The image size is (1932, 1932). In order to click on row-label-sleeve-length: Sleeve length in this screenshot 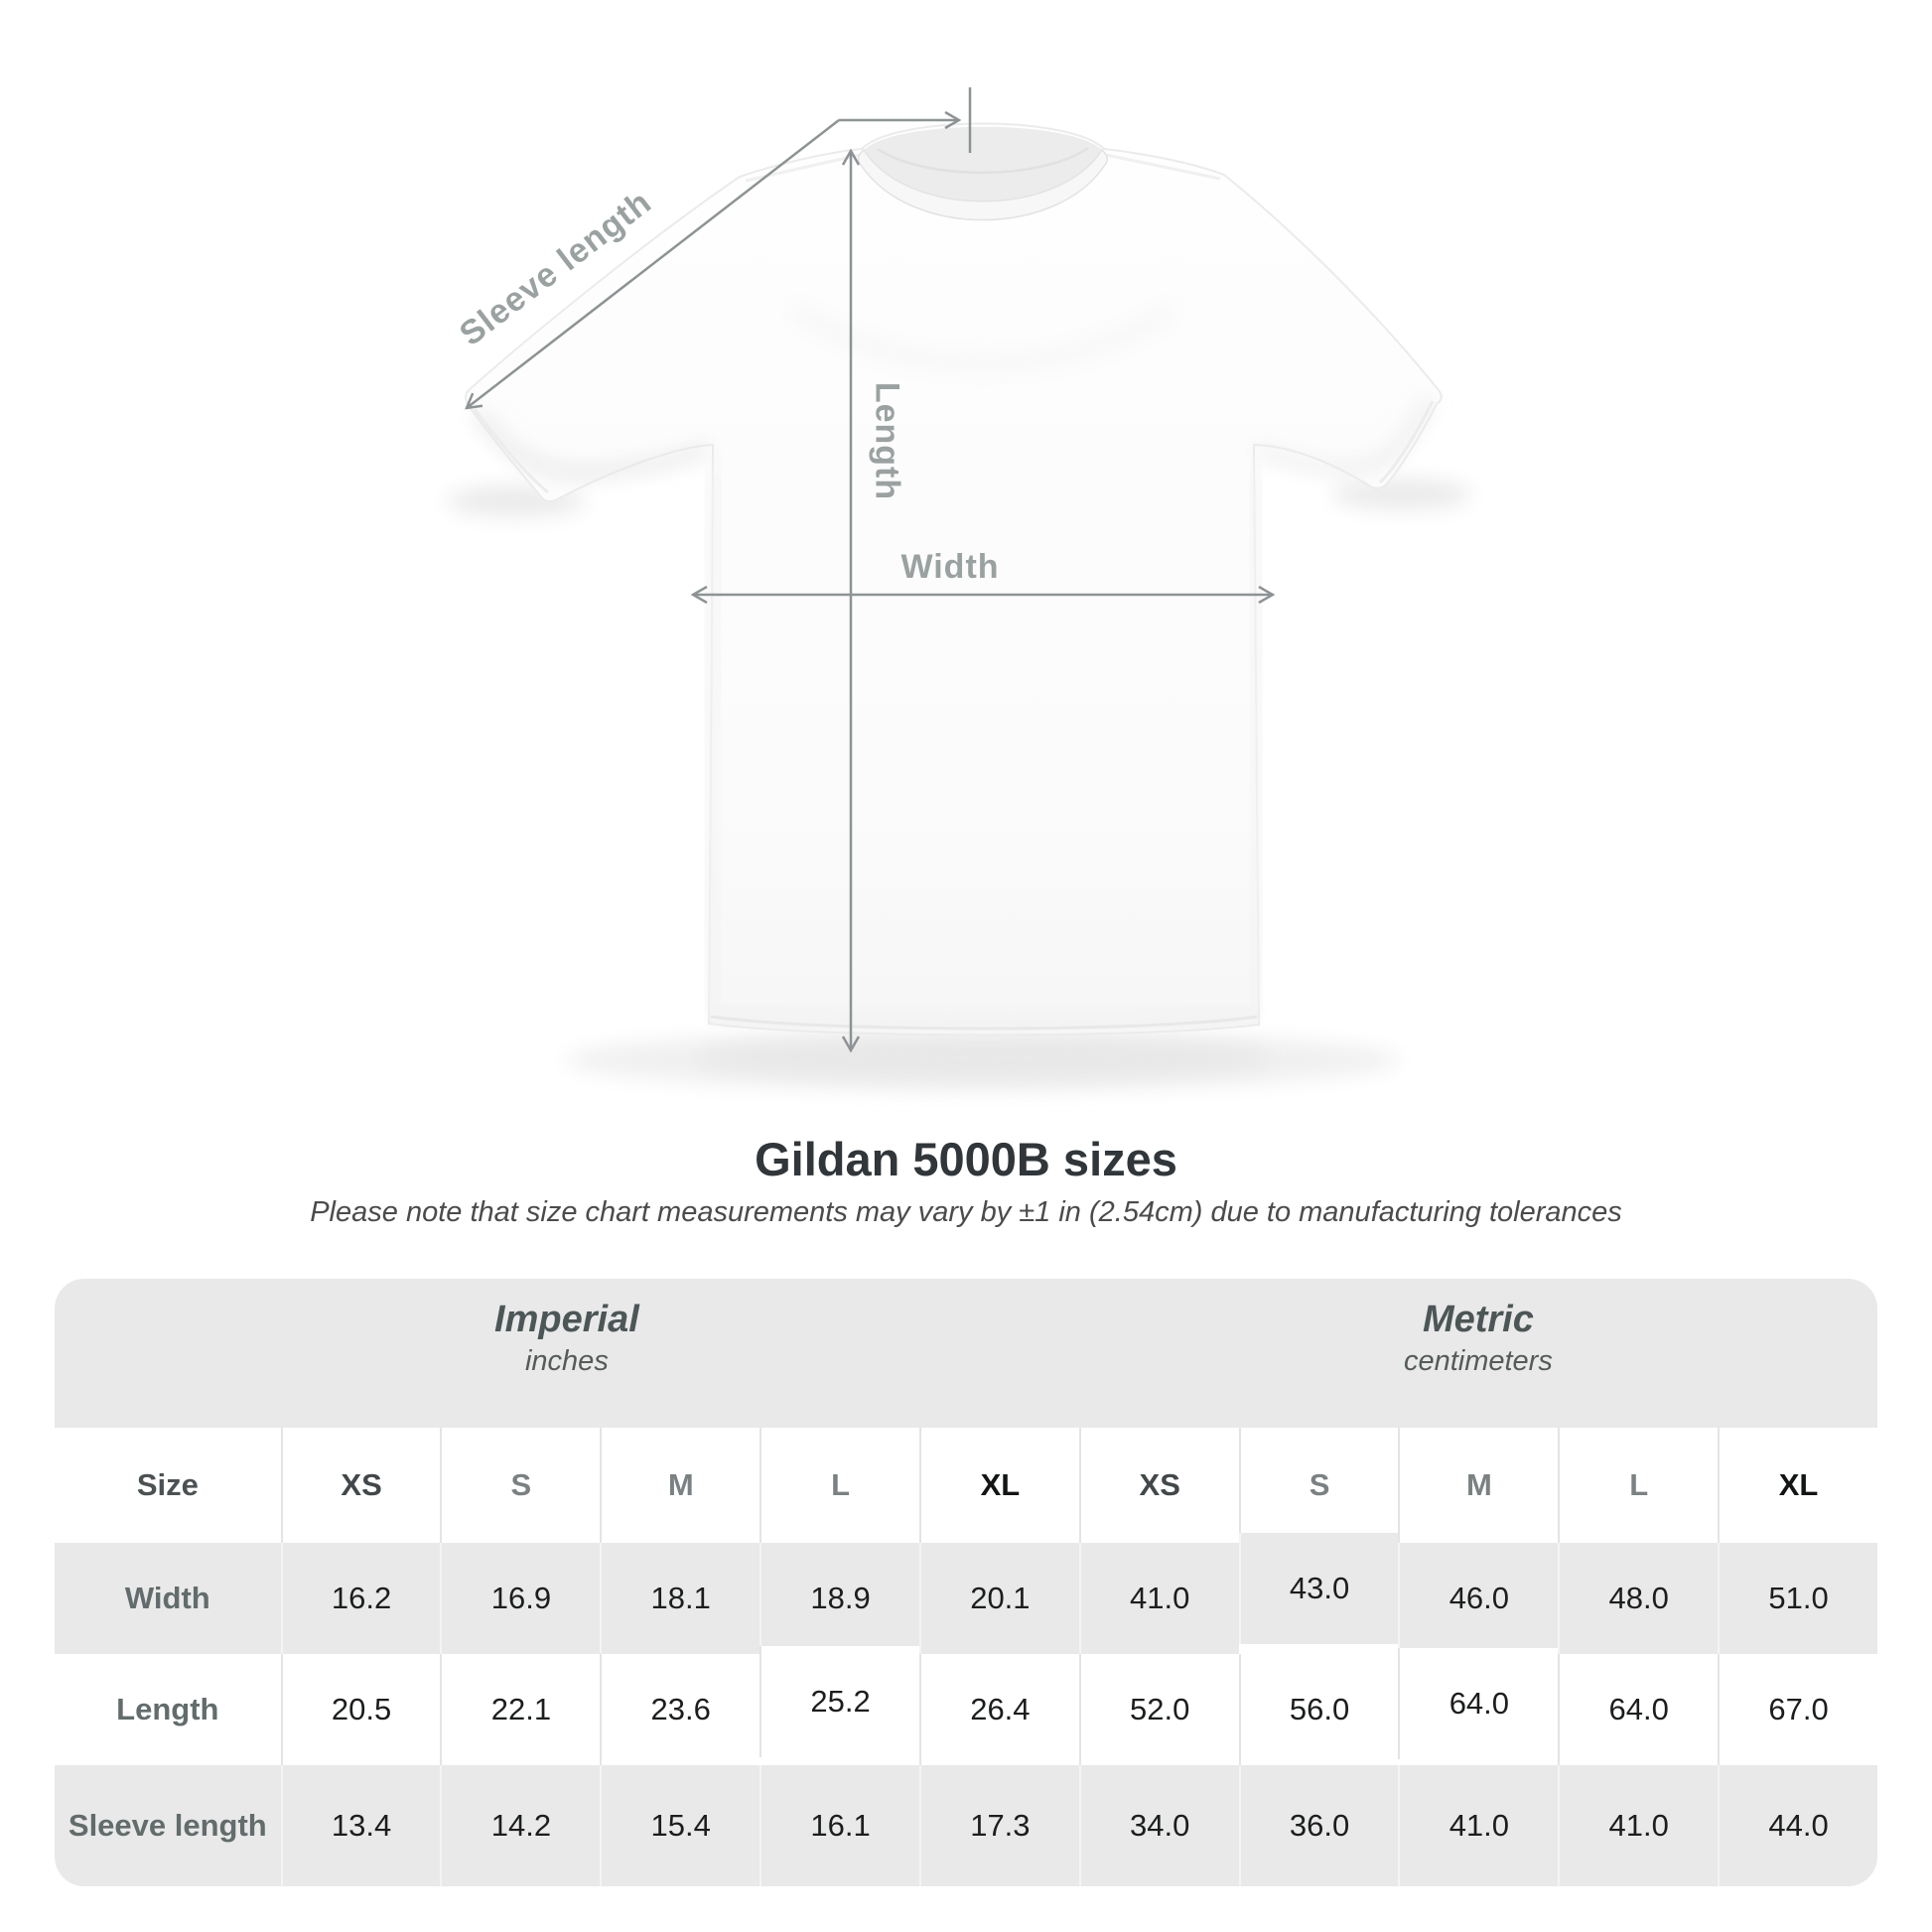, I will do `click(168, 1825)`.